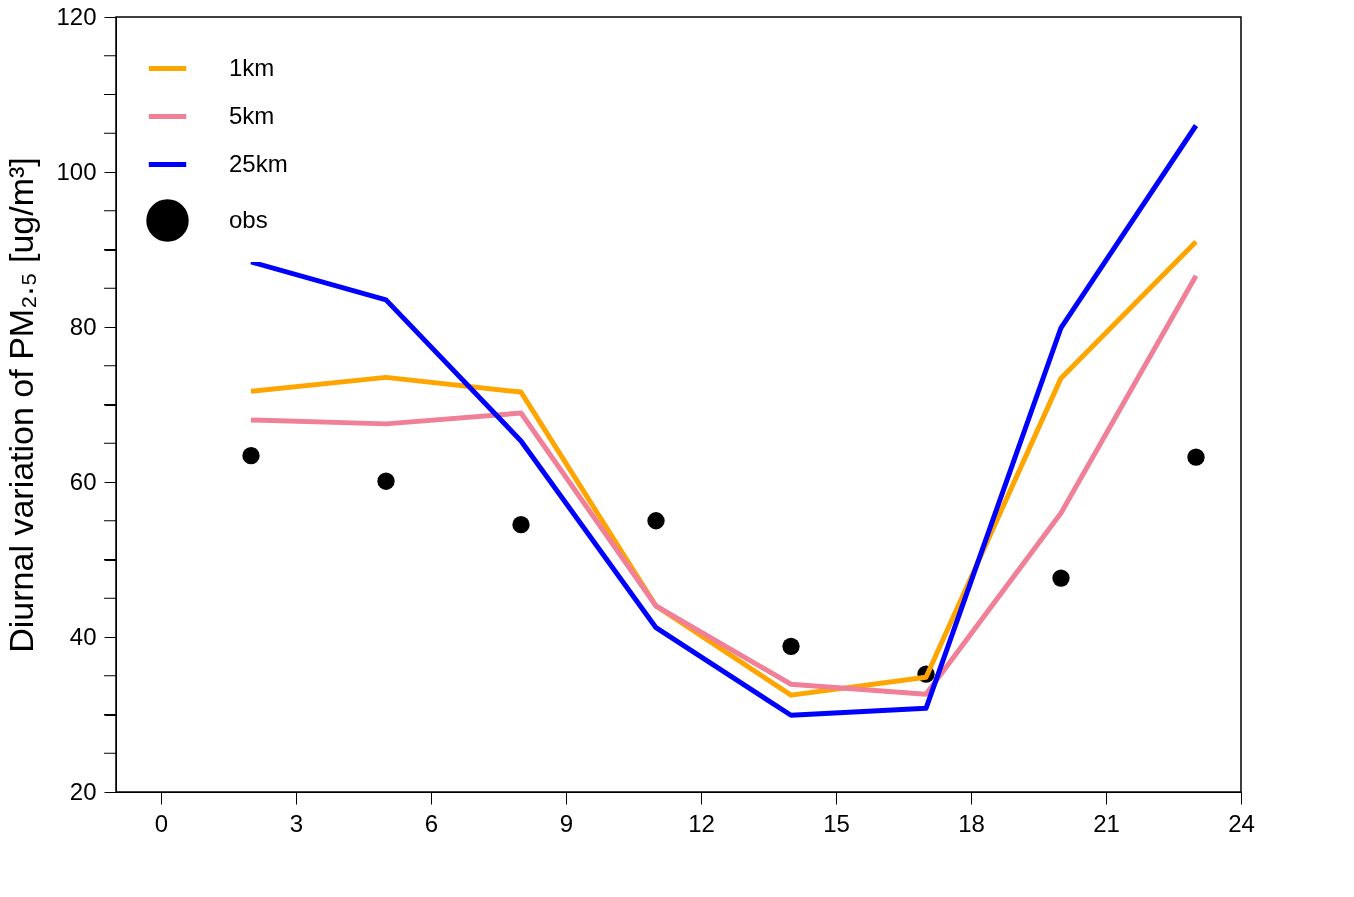 The width and height of the screenshot is (1354, 897). What do you see at coordinates (83, 326) in the screenshot?
I see `y-tick-label: 80` at bounding box center [83, 326].